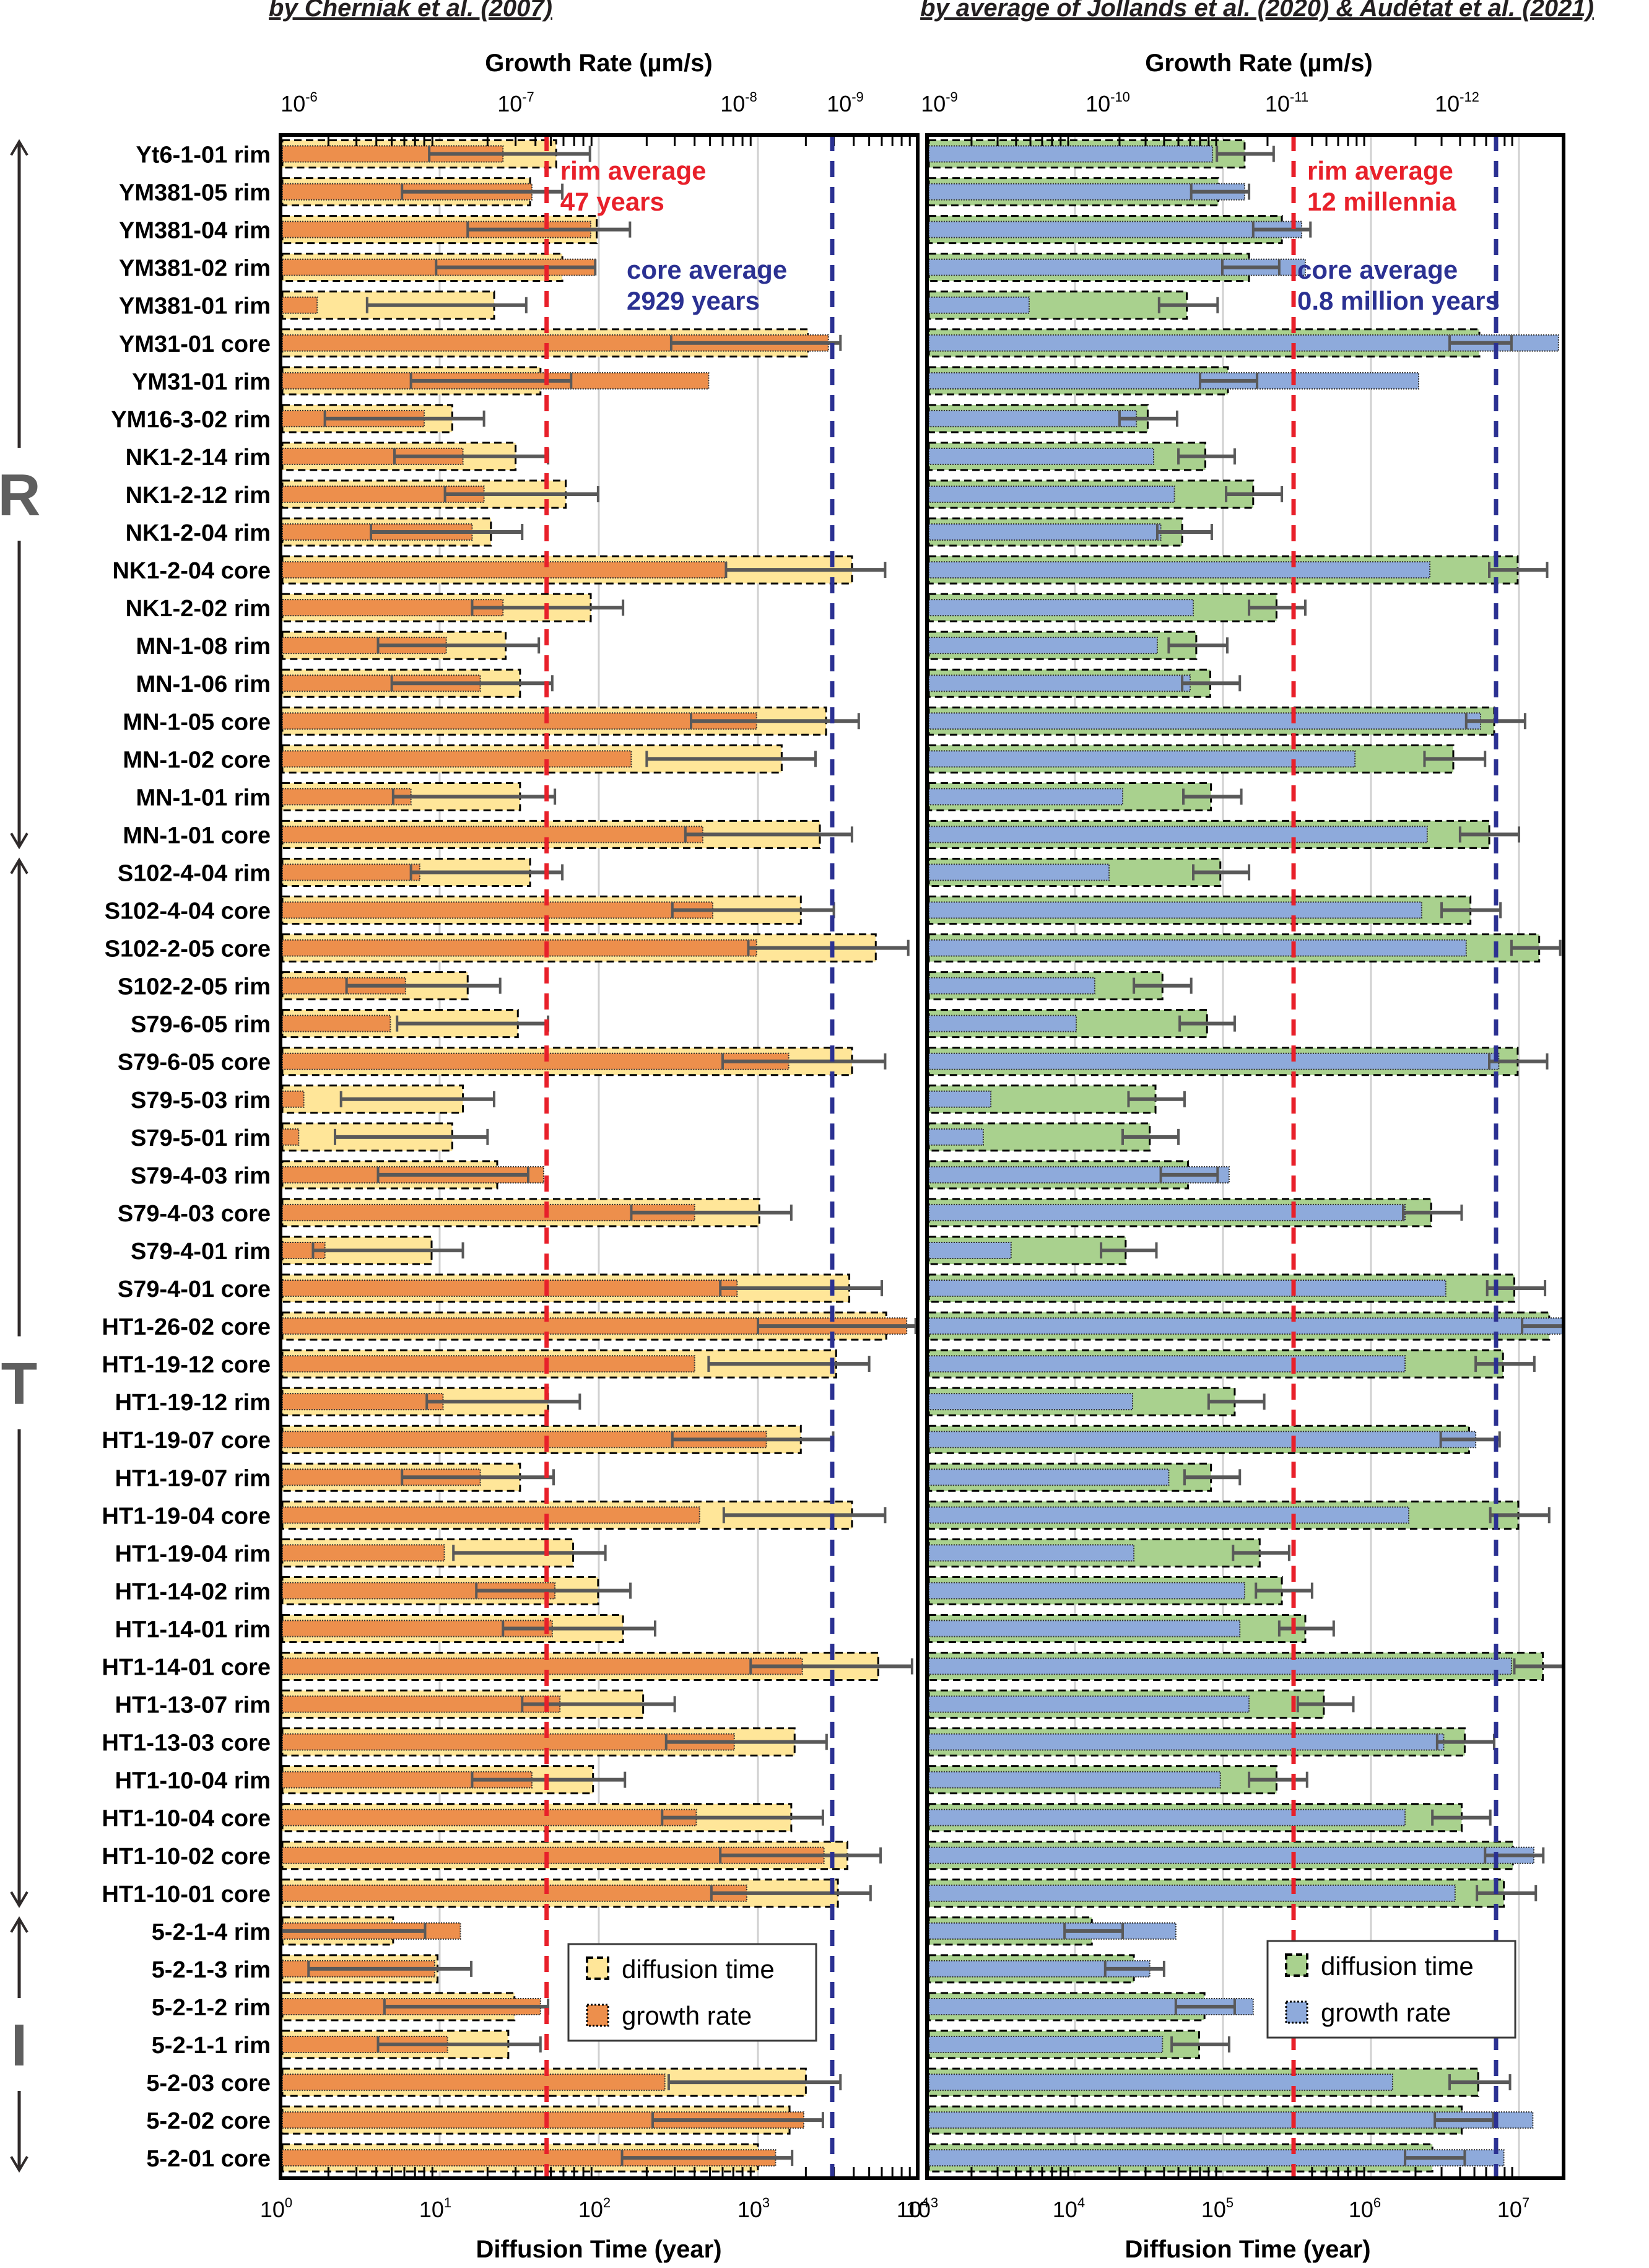 This screenshot has width=1649, height=2268. Describe the element at coordinates (191, 420) in the screenshot. I see `category-label: YM16-3-02 rim` at that location.